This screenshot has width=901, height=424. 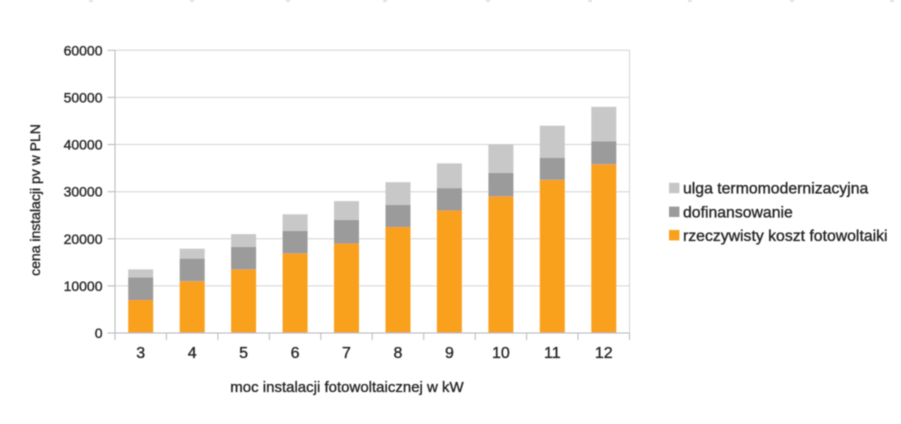 What do you see at coordinates (83, 286) in the screenshot?
I see `svg-text: 10000` at bounding box center [83, 286].